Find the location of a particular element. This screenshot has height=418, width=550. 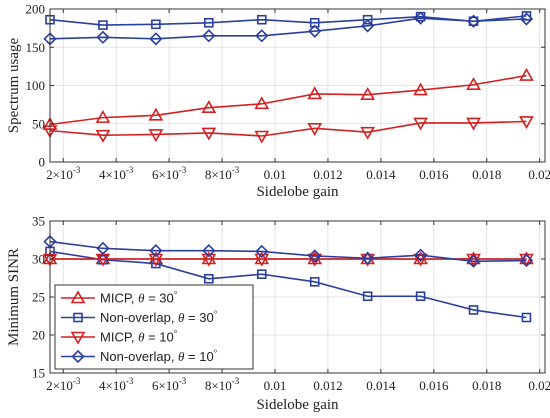

x-tick-mantissa: 4 is located at coordinates (102, 385).